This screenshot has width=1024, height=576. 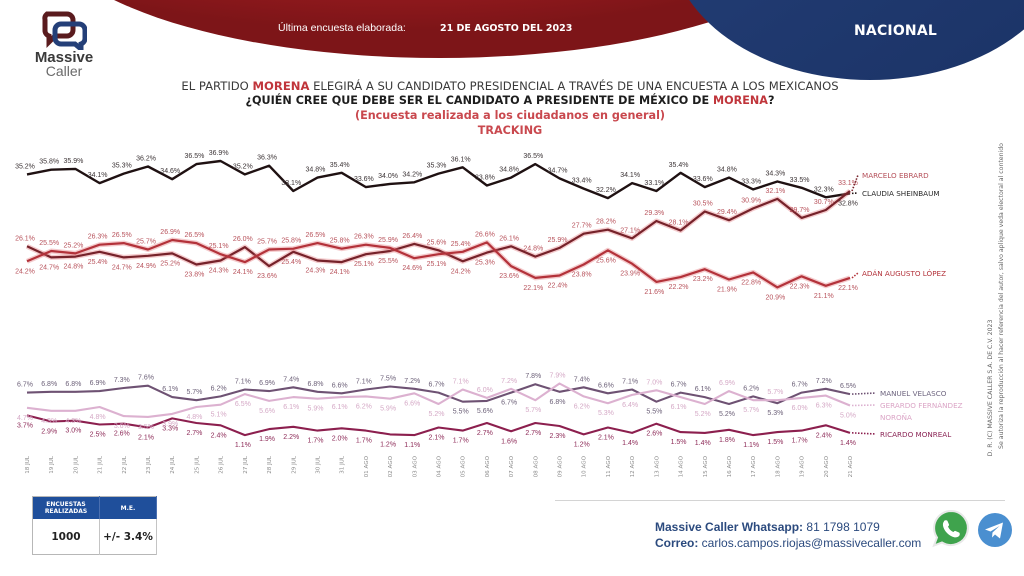 What do you see at coordinates (485, 390) in the screenshot?
I see `data-label: 6.0%` at bounding box center [485, 390].